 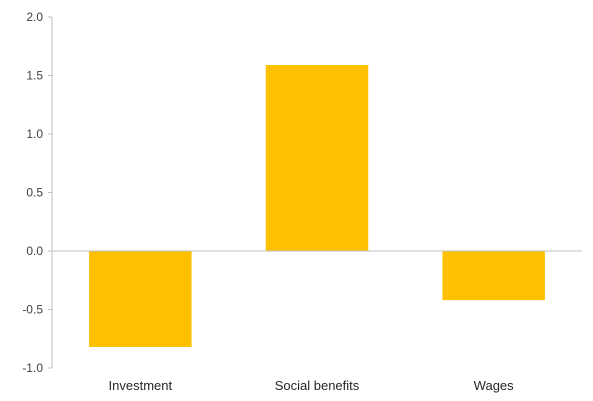 I want to click on bar-wages, so click(x=493, y=276).